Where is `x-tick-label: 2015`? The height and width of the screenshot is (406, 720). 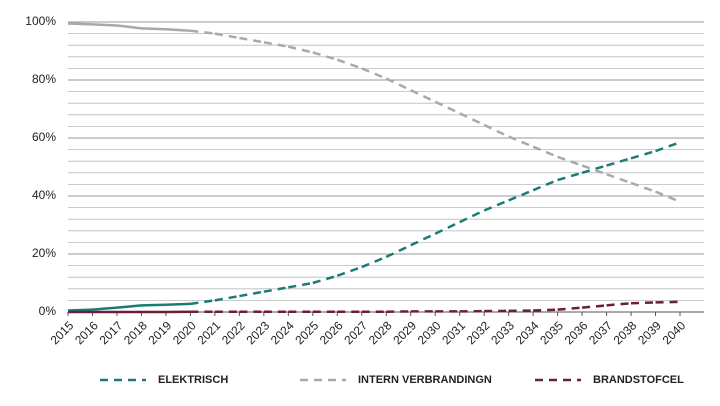
x-tick-label: 2015 is located at coordinates (62, 332).